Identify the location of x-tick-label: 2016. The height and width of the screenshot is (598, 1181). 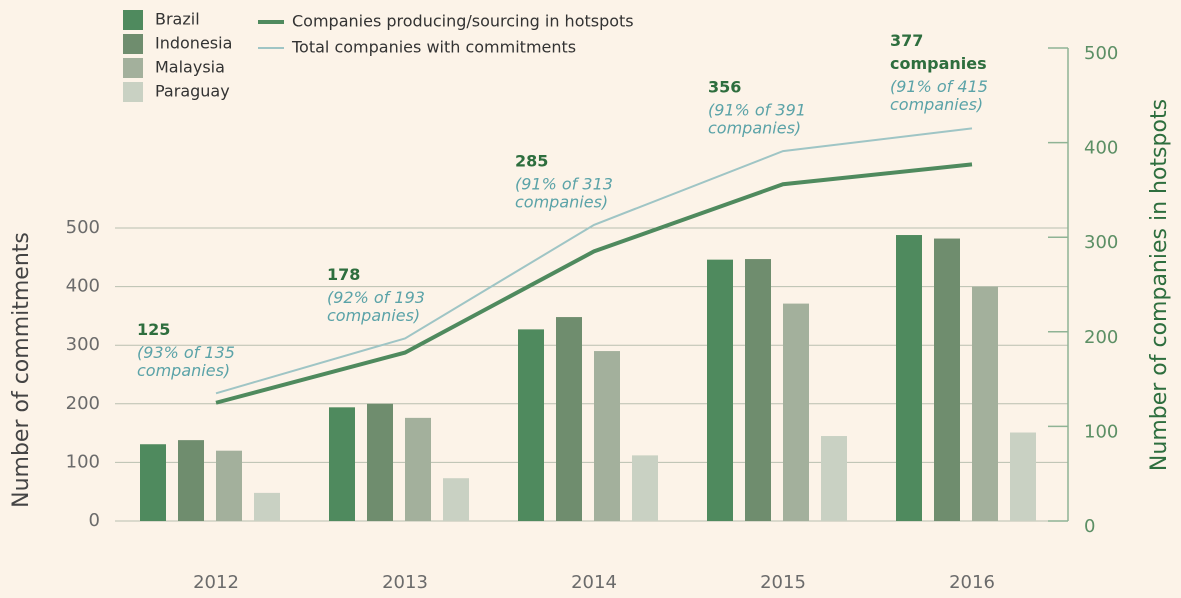
(972, 582).